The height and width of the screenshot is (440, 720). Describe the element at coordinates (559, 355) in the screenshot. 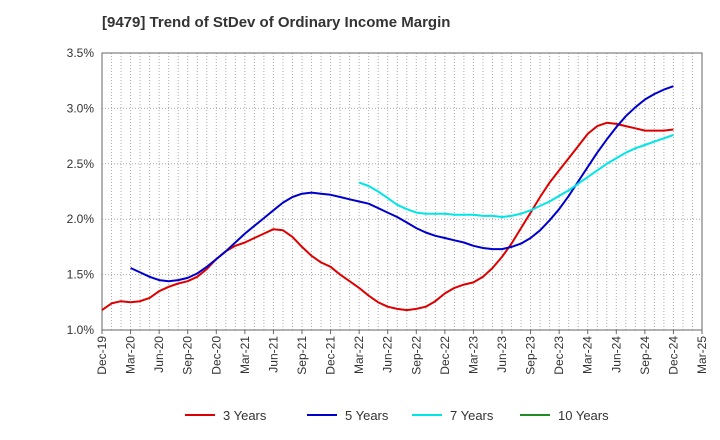

I see `x-tick-label: Dec-23` at that location.